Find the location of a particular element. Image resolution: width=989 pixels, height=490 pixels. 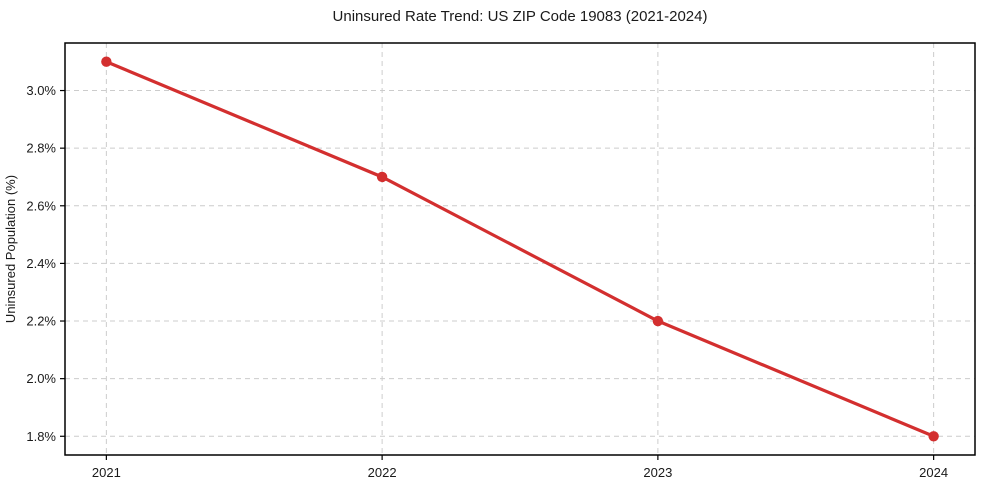

y-tick-label: 1.8% is located at coordinates (41, 436).